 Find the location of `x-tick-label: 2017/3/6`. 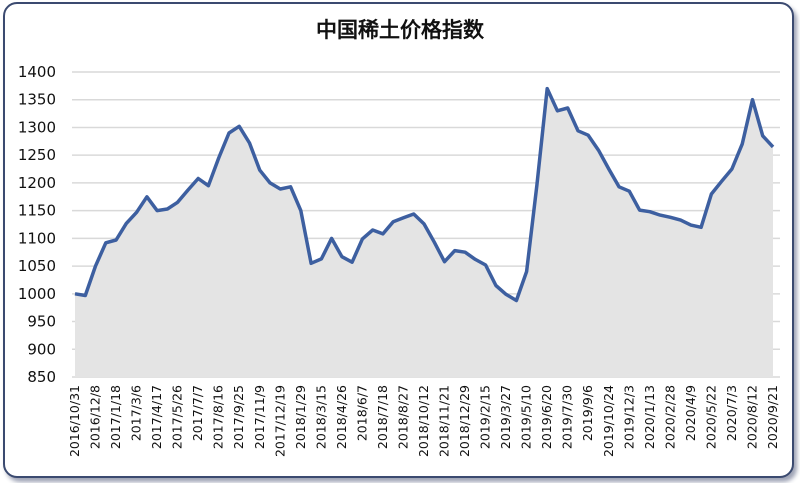

x-tick-label: 2017/3/6 is located at coordinates (136, 413).